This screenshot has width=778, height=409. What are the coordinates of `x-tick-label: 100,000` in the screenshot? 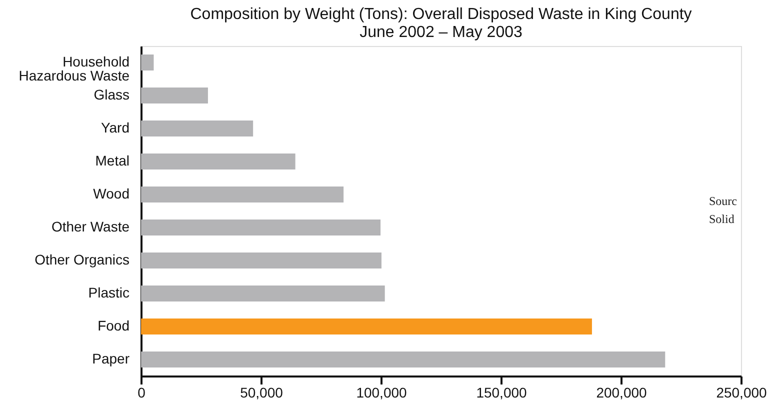 It's located at (382, 392).